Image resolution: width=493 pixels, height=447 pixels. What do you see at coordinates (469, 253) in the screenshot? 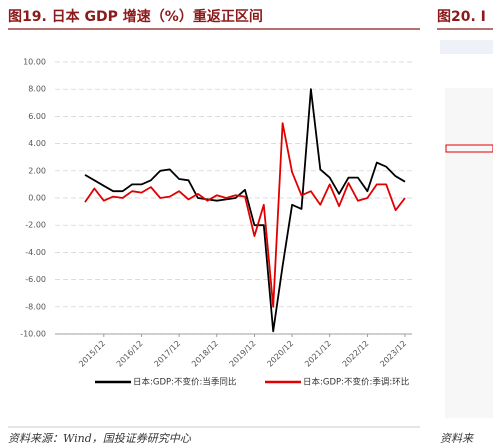
I see `thumb-body` at bounding box center [469, 253].